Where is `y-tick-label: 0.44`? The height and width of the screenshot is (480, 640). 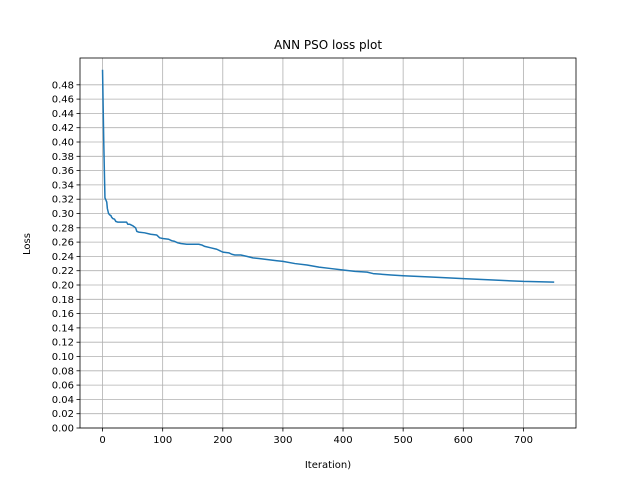 y-tick-label: 0.44 is located at coordinates (63, 114).